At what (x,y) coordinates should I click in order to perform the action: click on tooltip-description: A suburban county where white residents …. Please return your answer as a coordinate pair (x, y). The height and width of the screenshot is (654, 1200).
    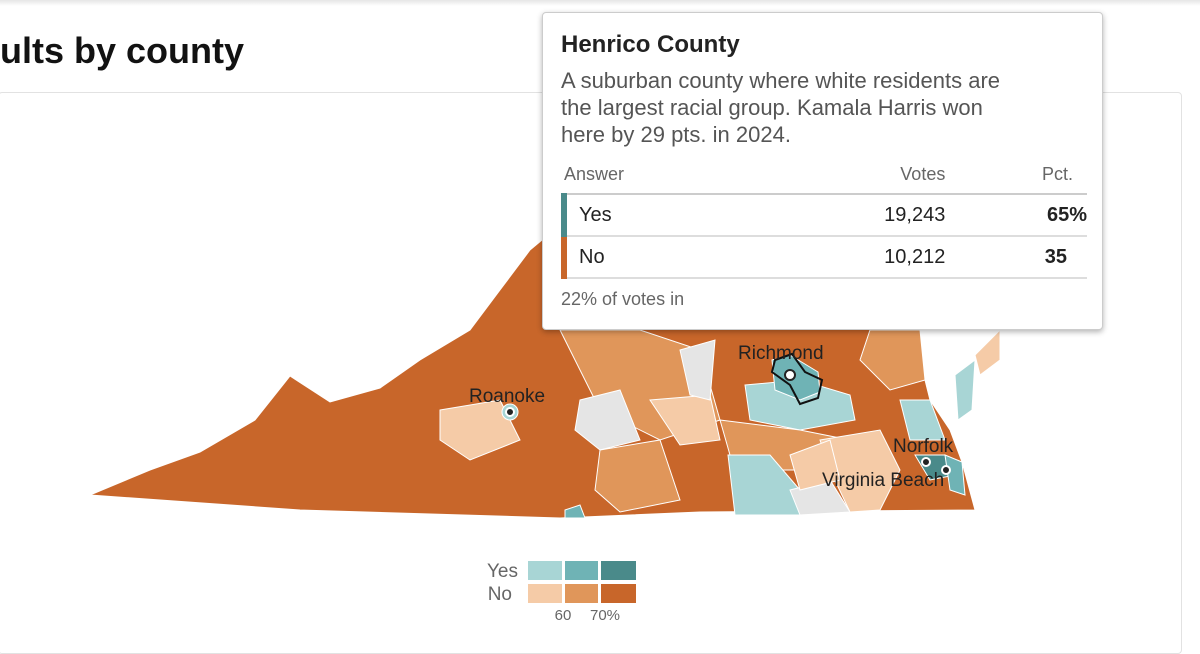
    Looking at the image, I should click on (781, 107).